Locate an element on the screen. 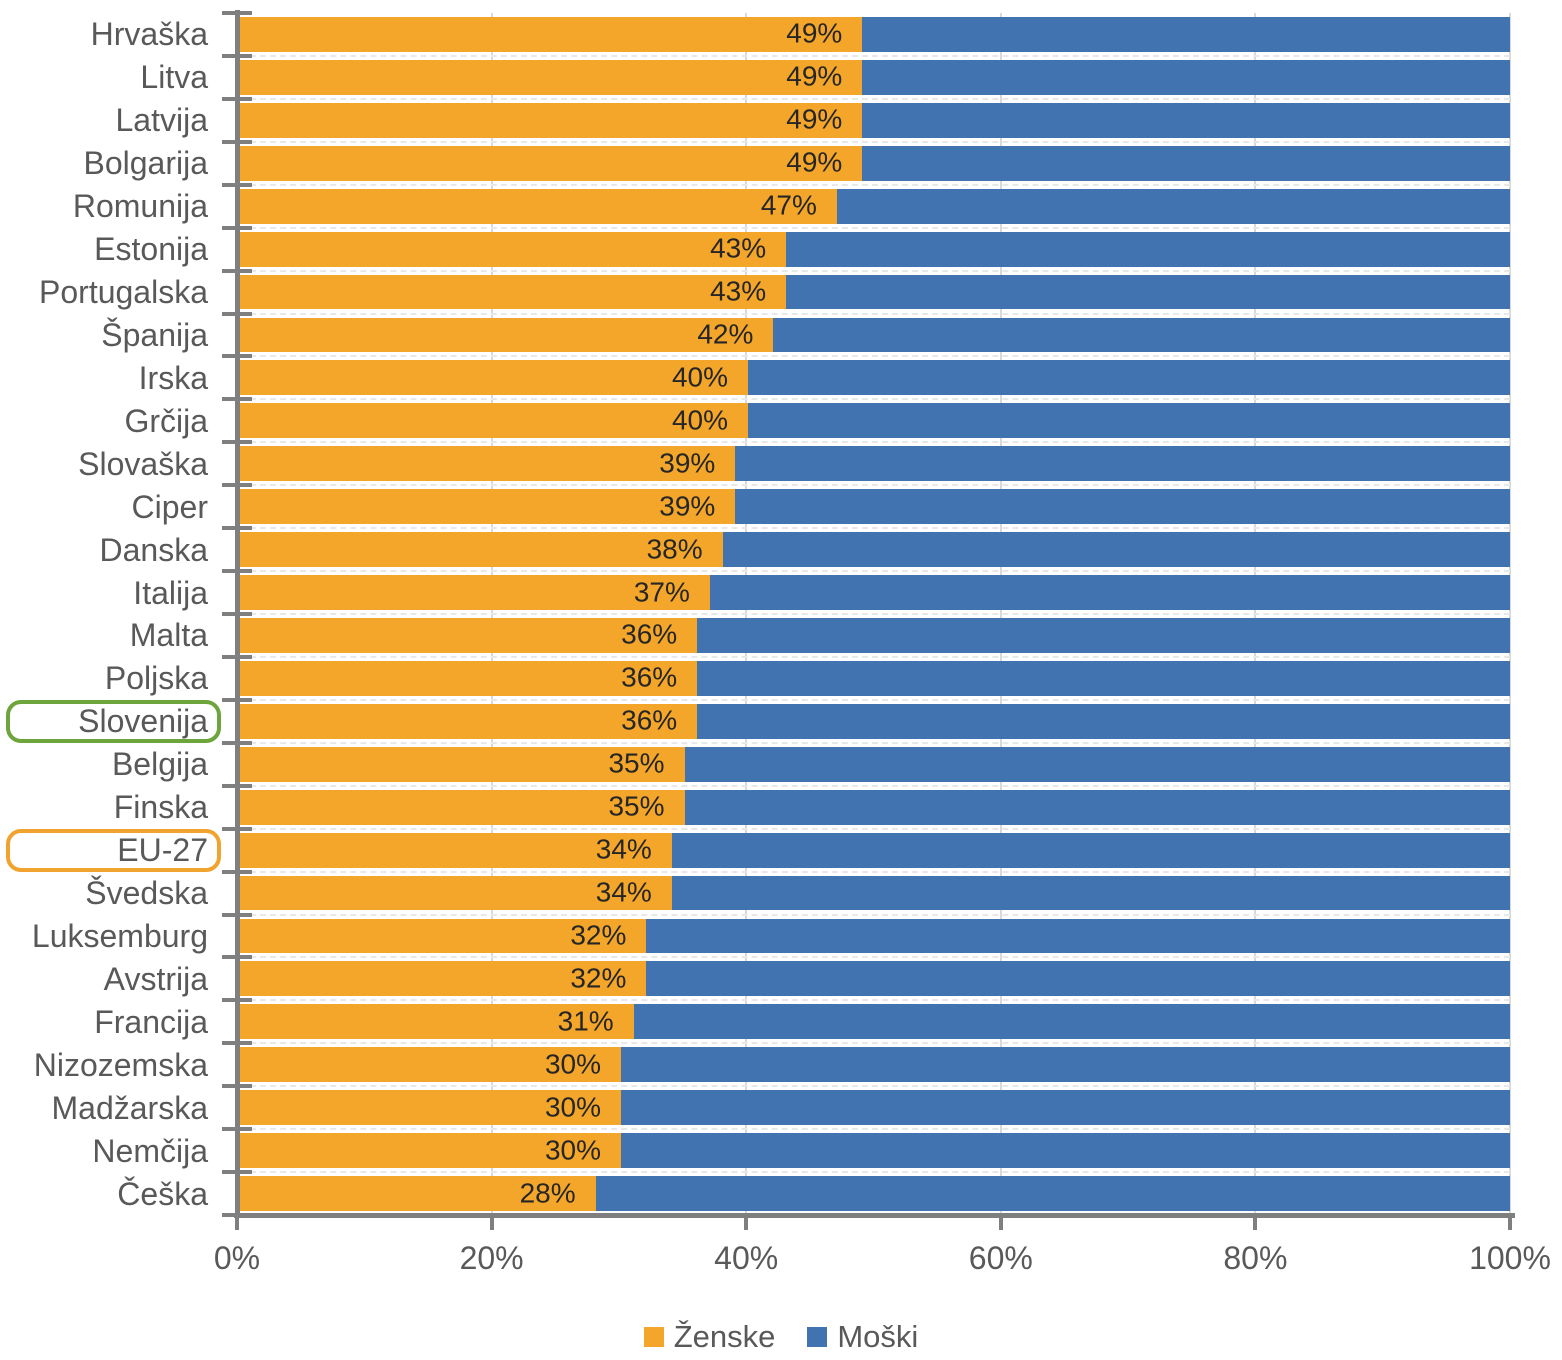 Image resolution: width=1562 pixels, height=1360 pixels. bar-row: 30% is located at coordinates (875, 1108).